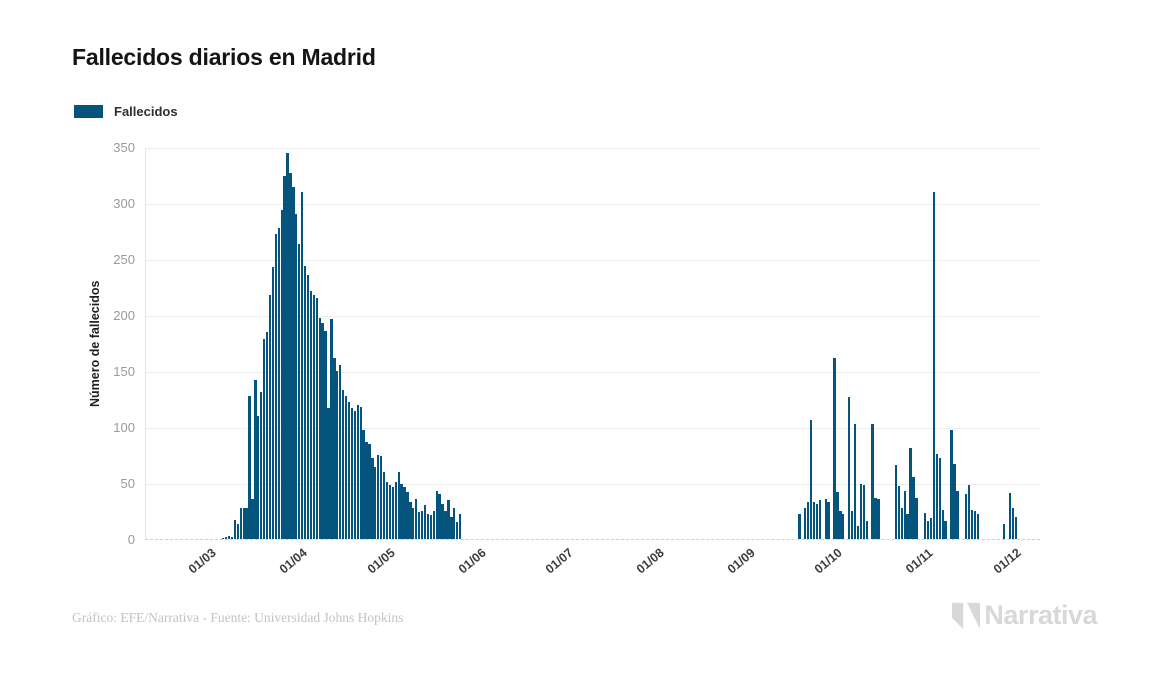 Image resolution: width=1157 pixels, height=674 pixels. What do you see at coordinates (126, 111) in the screenshot?
I see `legend-item: Fallecidos` at bounding box center [126, 111].